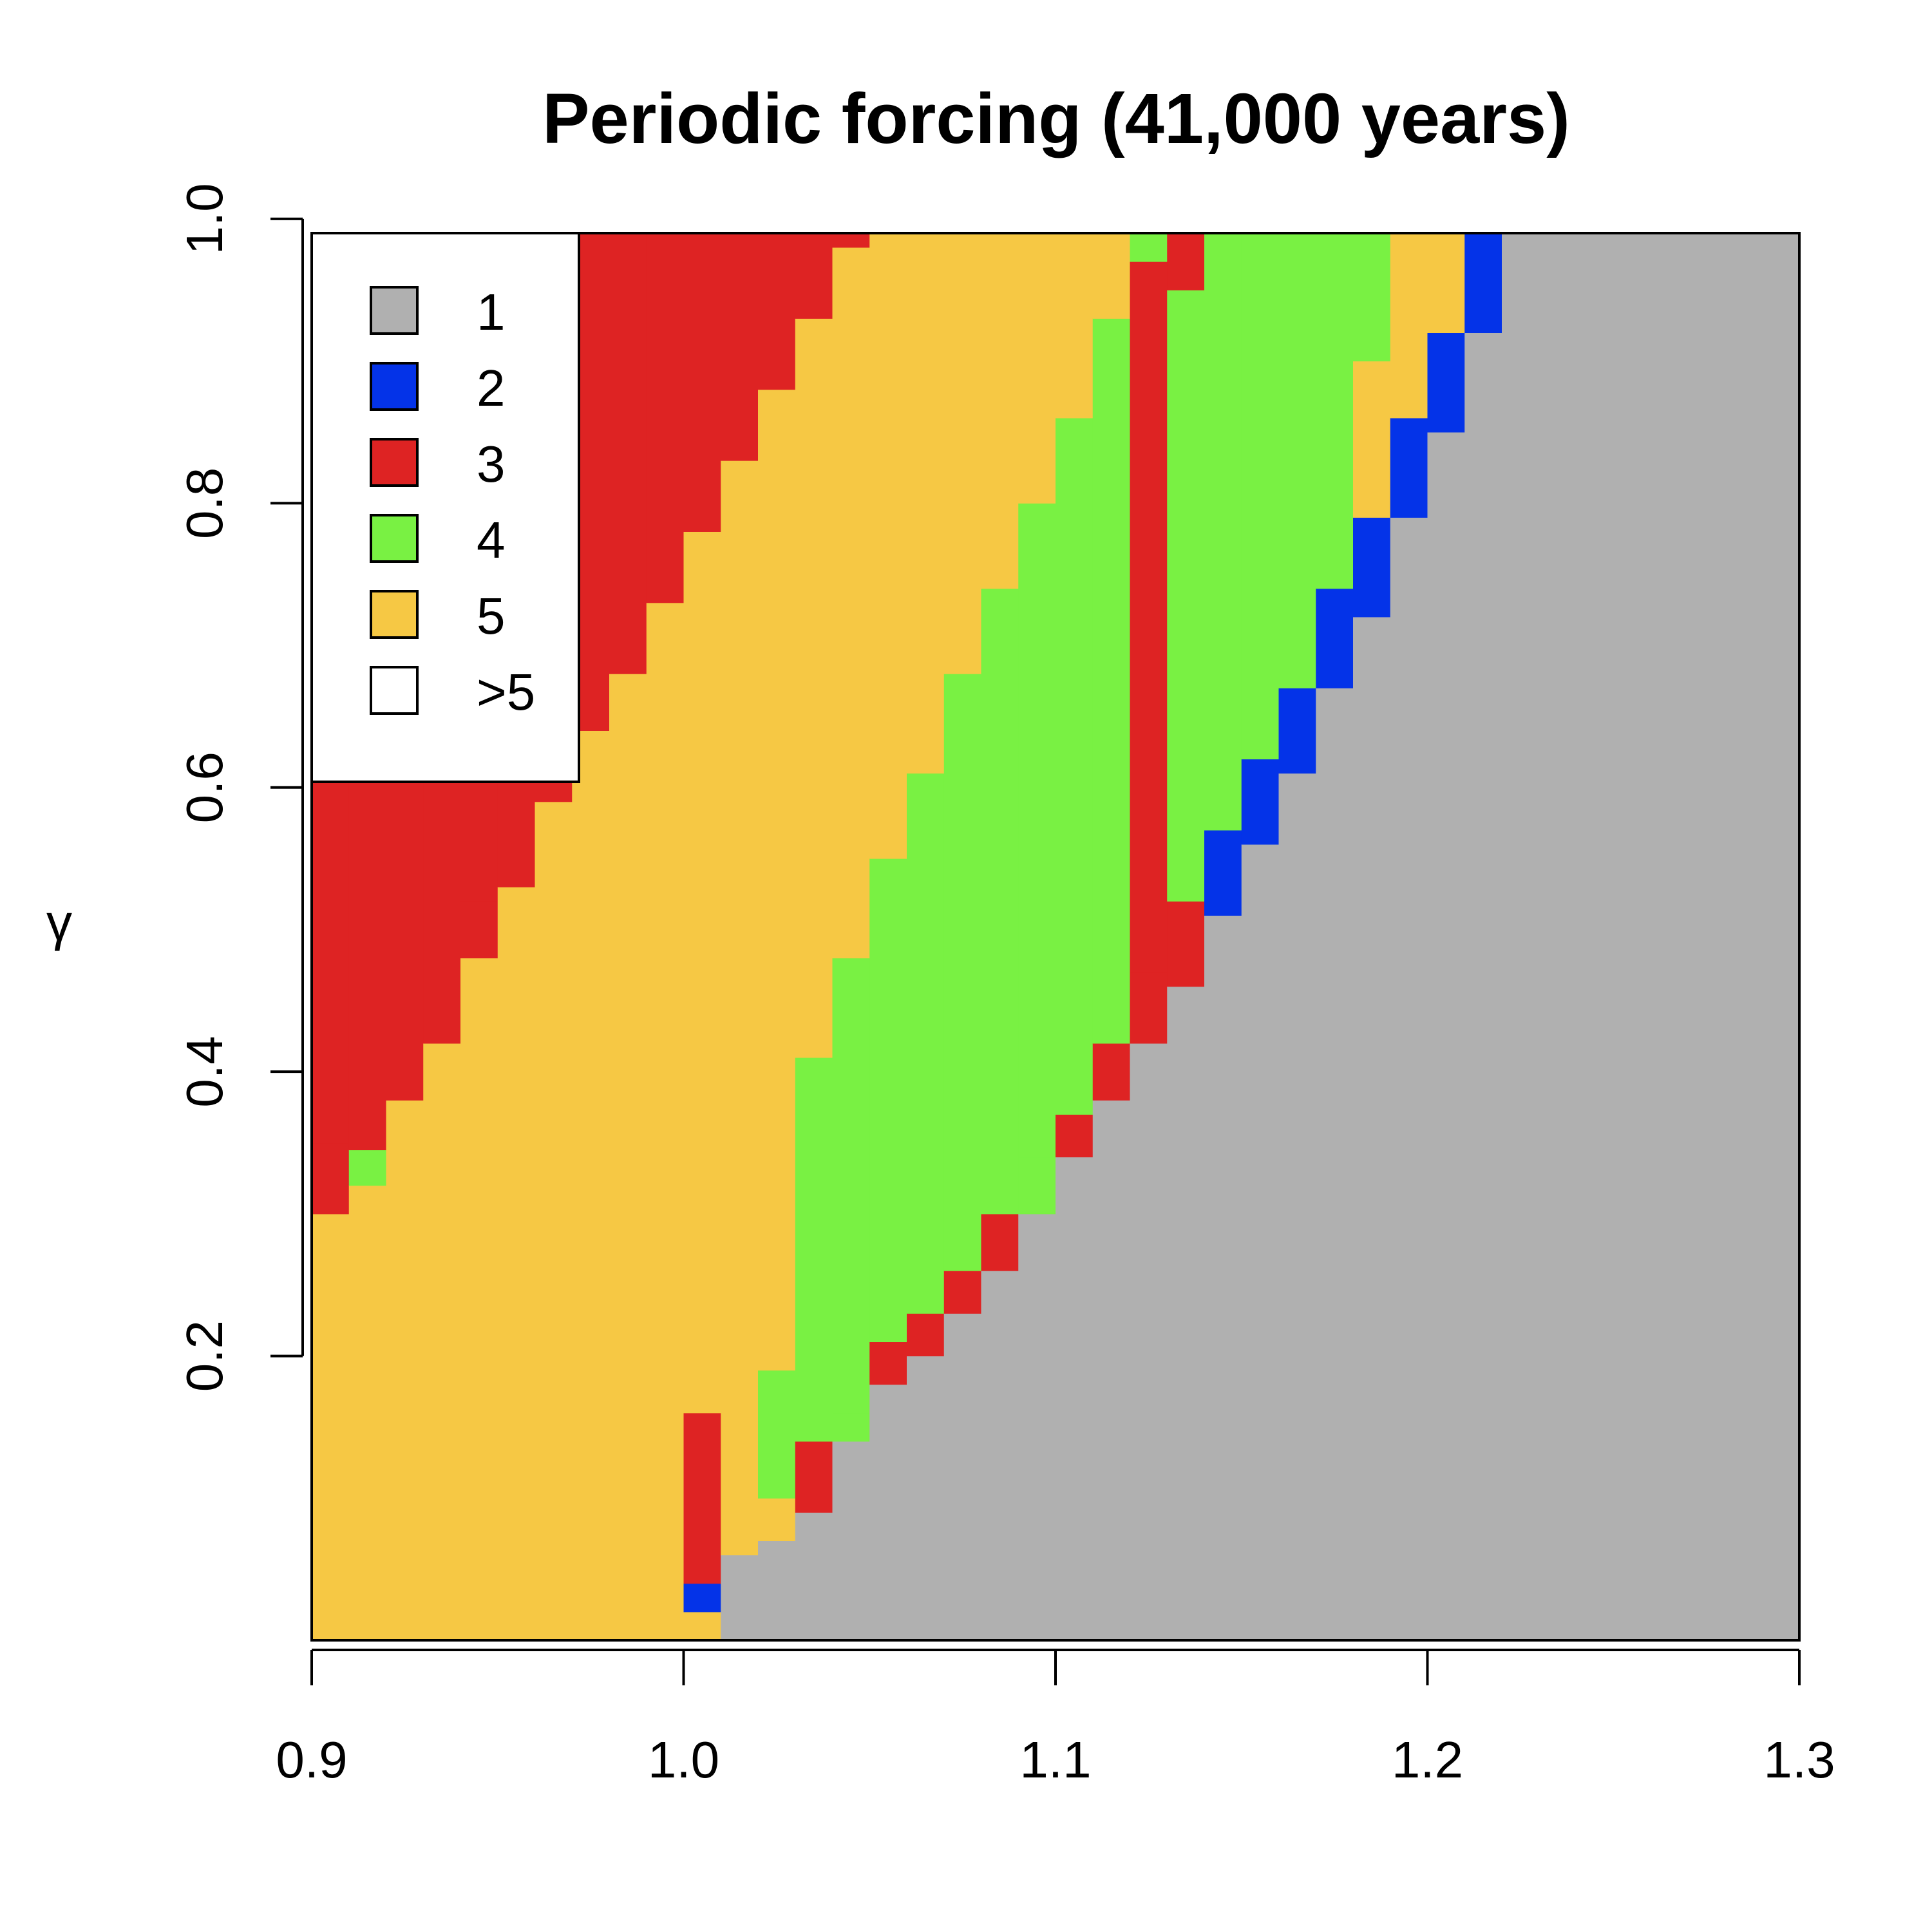 The image size is (1932, 1932). Describe the element at coordinates (1056, 119) in the screenshot. I see `chart-title: Periodic forcing (41,000 years)` at that location.